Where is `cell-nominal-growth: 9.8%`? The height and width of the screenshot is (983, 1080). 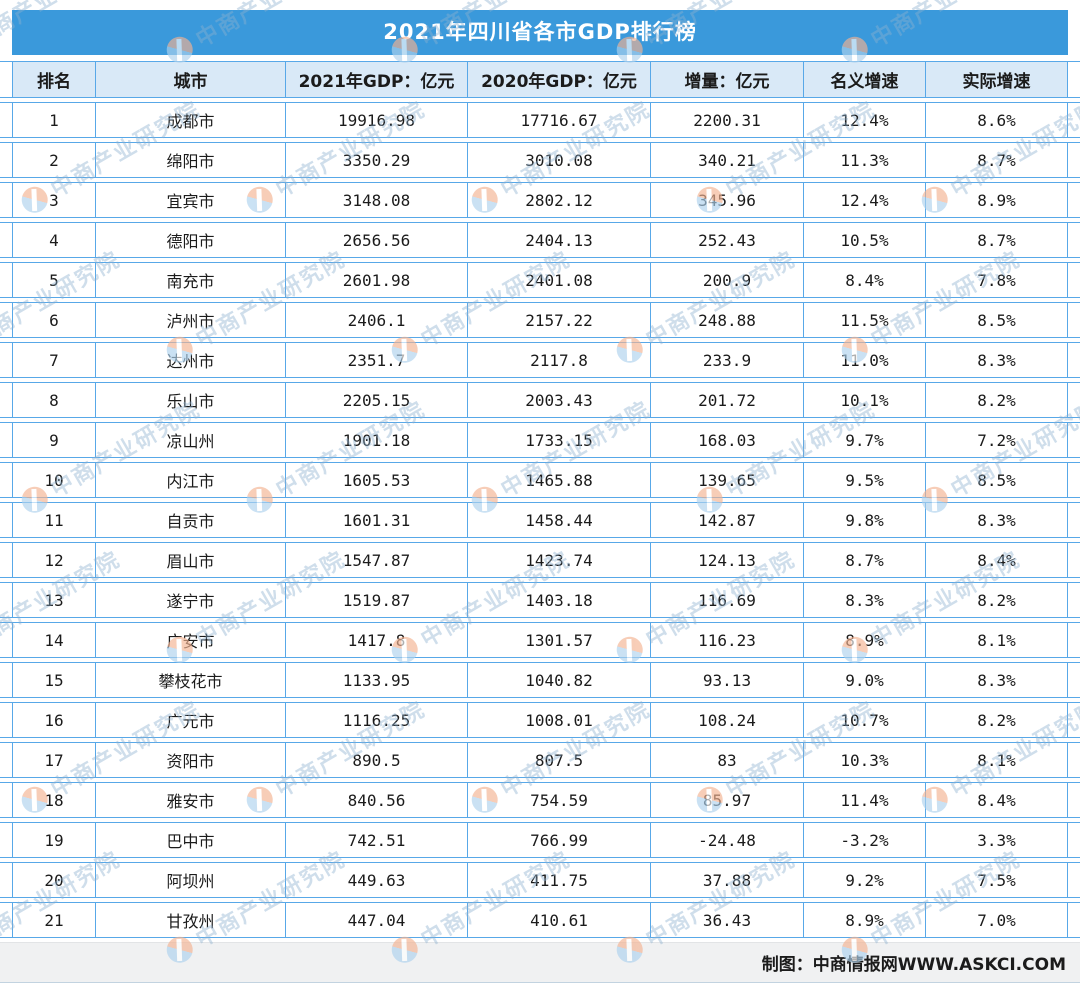 cell-nominal-growth: 9.8% is located at coordinates (864, 520).